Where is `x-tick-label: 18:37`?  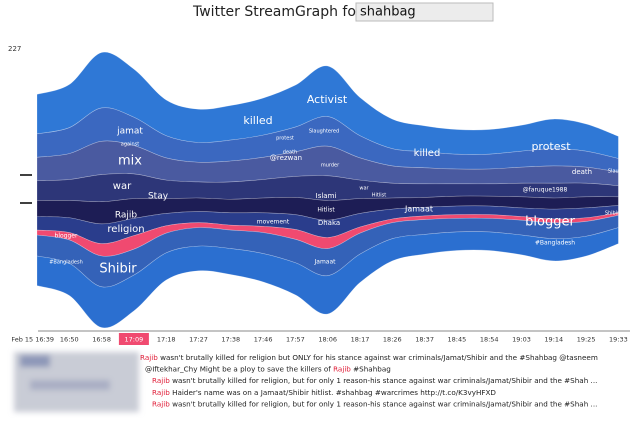
x-tick-label: 18:37 is located at coordinates (424, 340).